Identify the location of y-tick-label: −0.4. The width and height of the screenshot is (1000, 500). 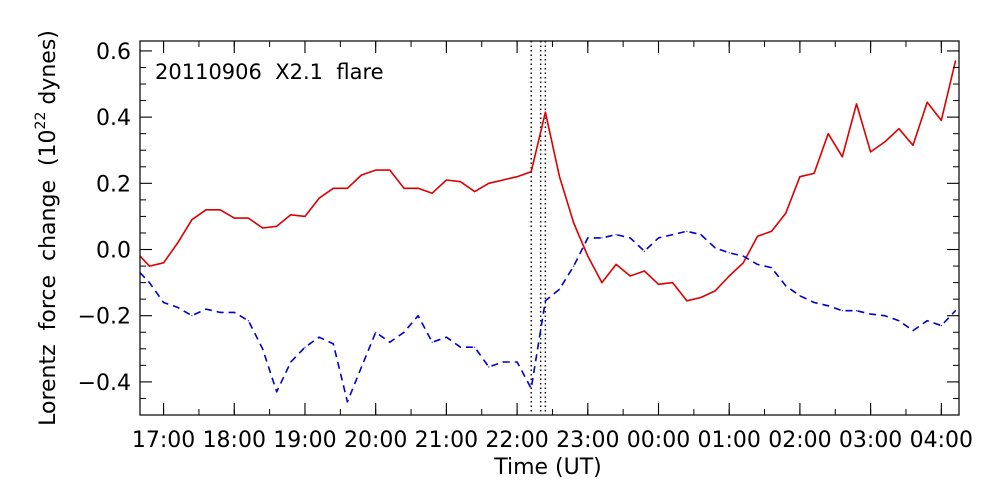
(104, 383).